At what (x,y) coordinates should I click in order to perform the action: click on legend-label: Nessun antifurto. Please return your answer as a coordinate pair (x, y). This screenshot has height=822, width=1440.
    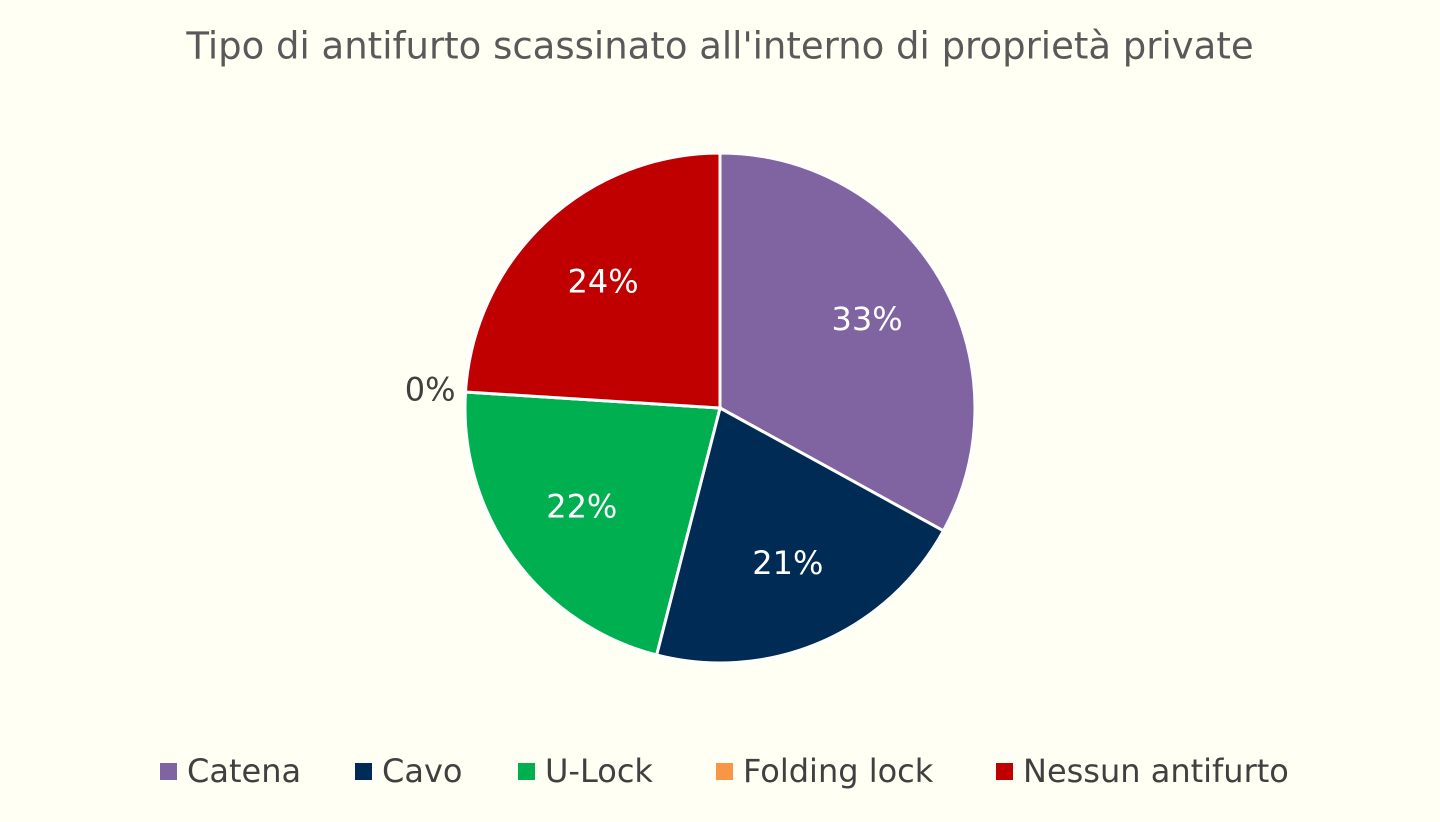
    Looking at the image, I should click on (1156, 771).